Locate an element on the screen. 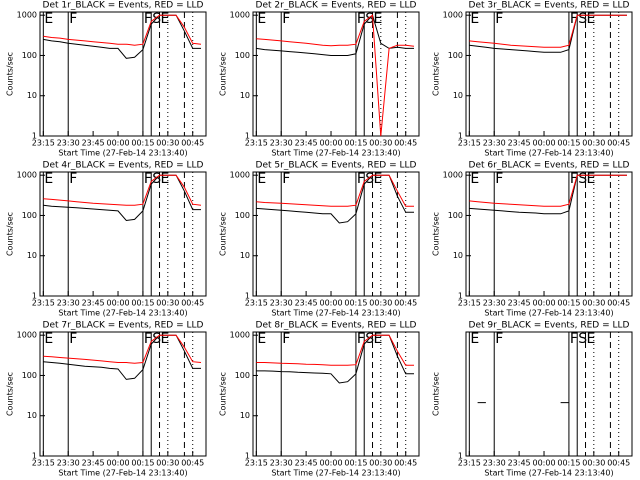 Image resolution: width=640 pixels, height=480 pixels. chart-title: Det 3r_BLACK = Events, RED = LLD is located at coordinates (549, 6).